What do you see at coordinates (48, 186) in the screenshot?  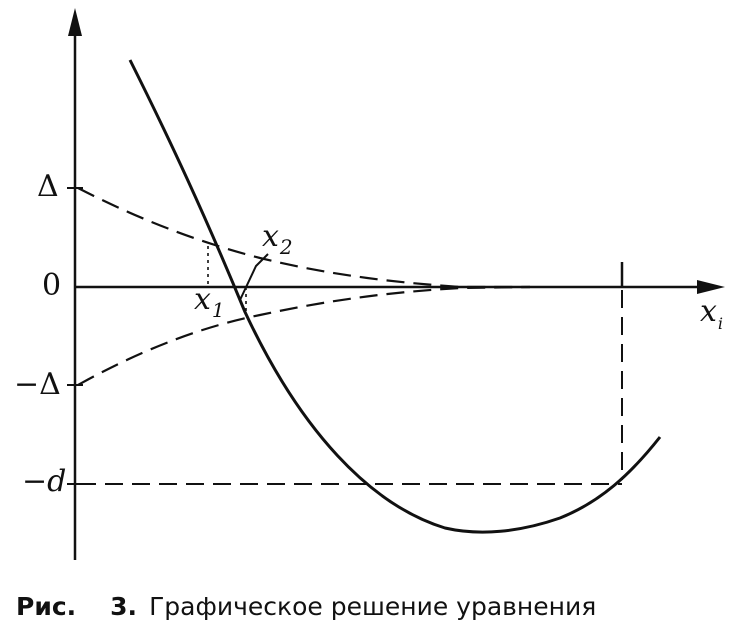 I see `label-delta: Δ` at bounding box center [48, 186].